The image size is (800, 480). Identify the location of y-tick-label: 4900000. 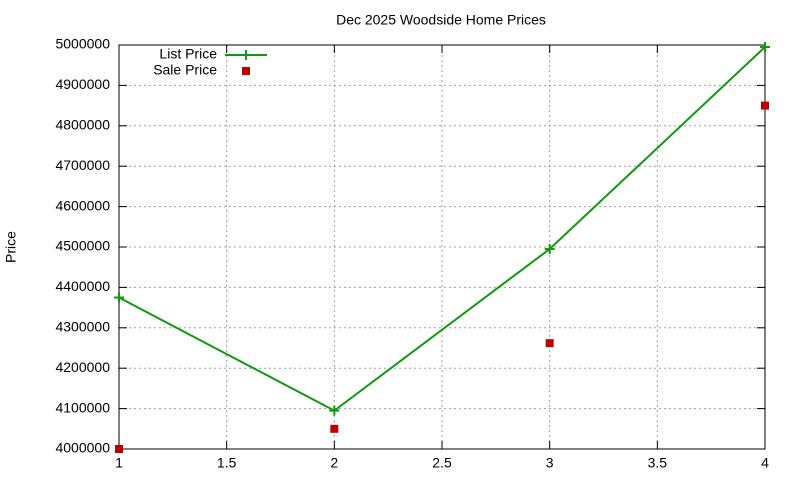
(82, 84).